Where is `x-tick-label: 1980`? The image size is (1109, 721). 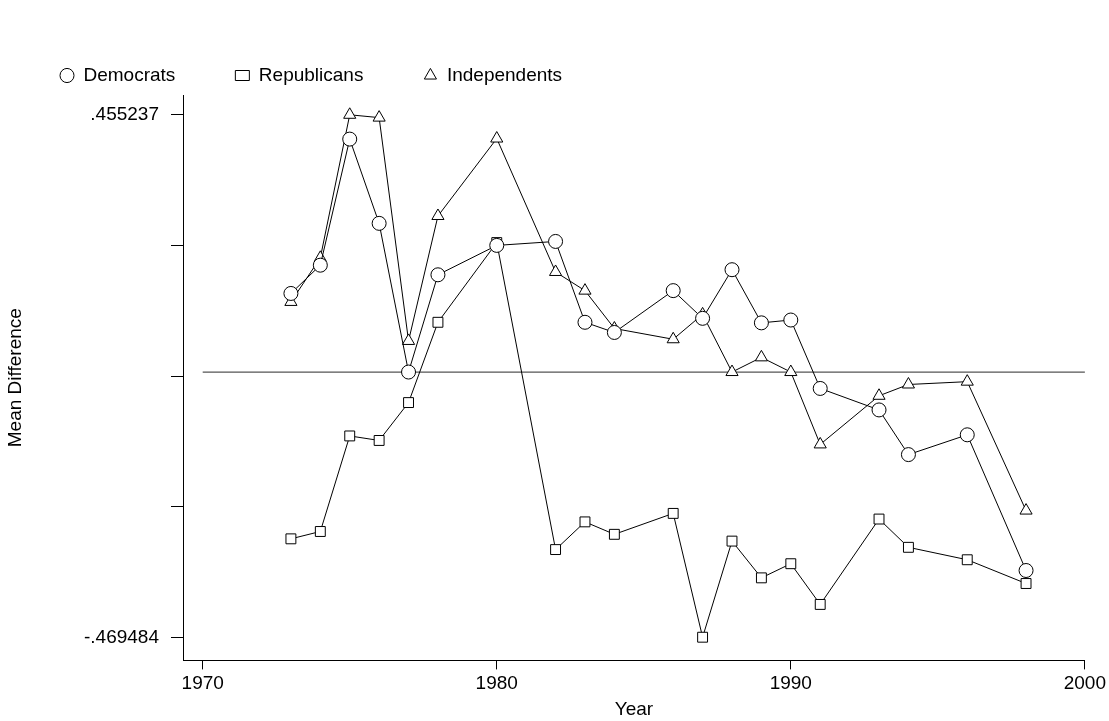 x-tick-label: 1980 is located at coordinates (496, 683).